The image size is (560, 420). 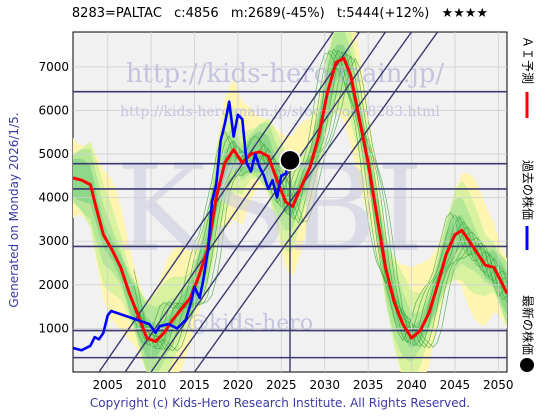 I want to click on legend-latest-swatch, so click(x=527, y=365).